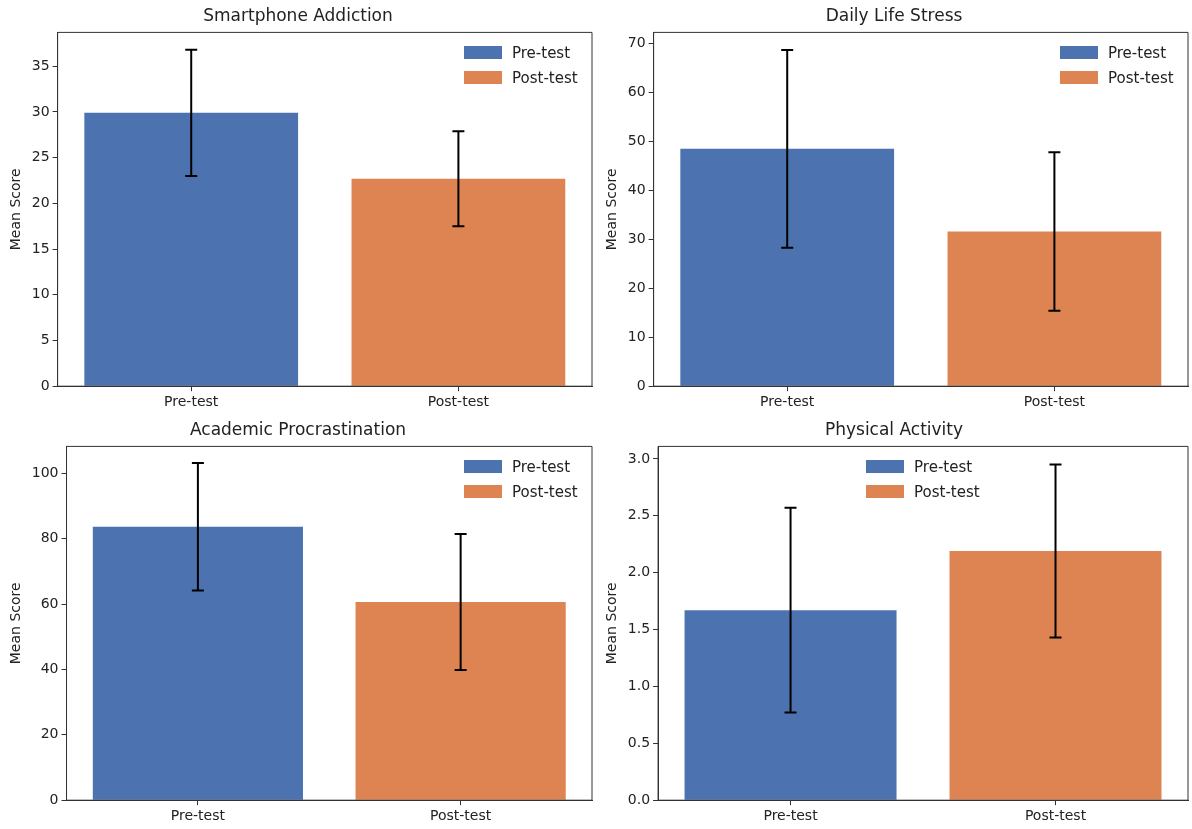 The height and width of the screenshot is (829, 1192). What do you see at coordinates (894, 14) in the screenshot?
I see `chart-title: Daily Life Stress` at bounding box center [894, 14].